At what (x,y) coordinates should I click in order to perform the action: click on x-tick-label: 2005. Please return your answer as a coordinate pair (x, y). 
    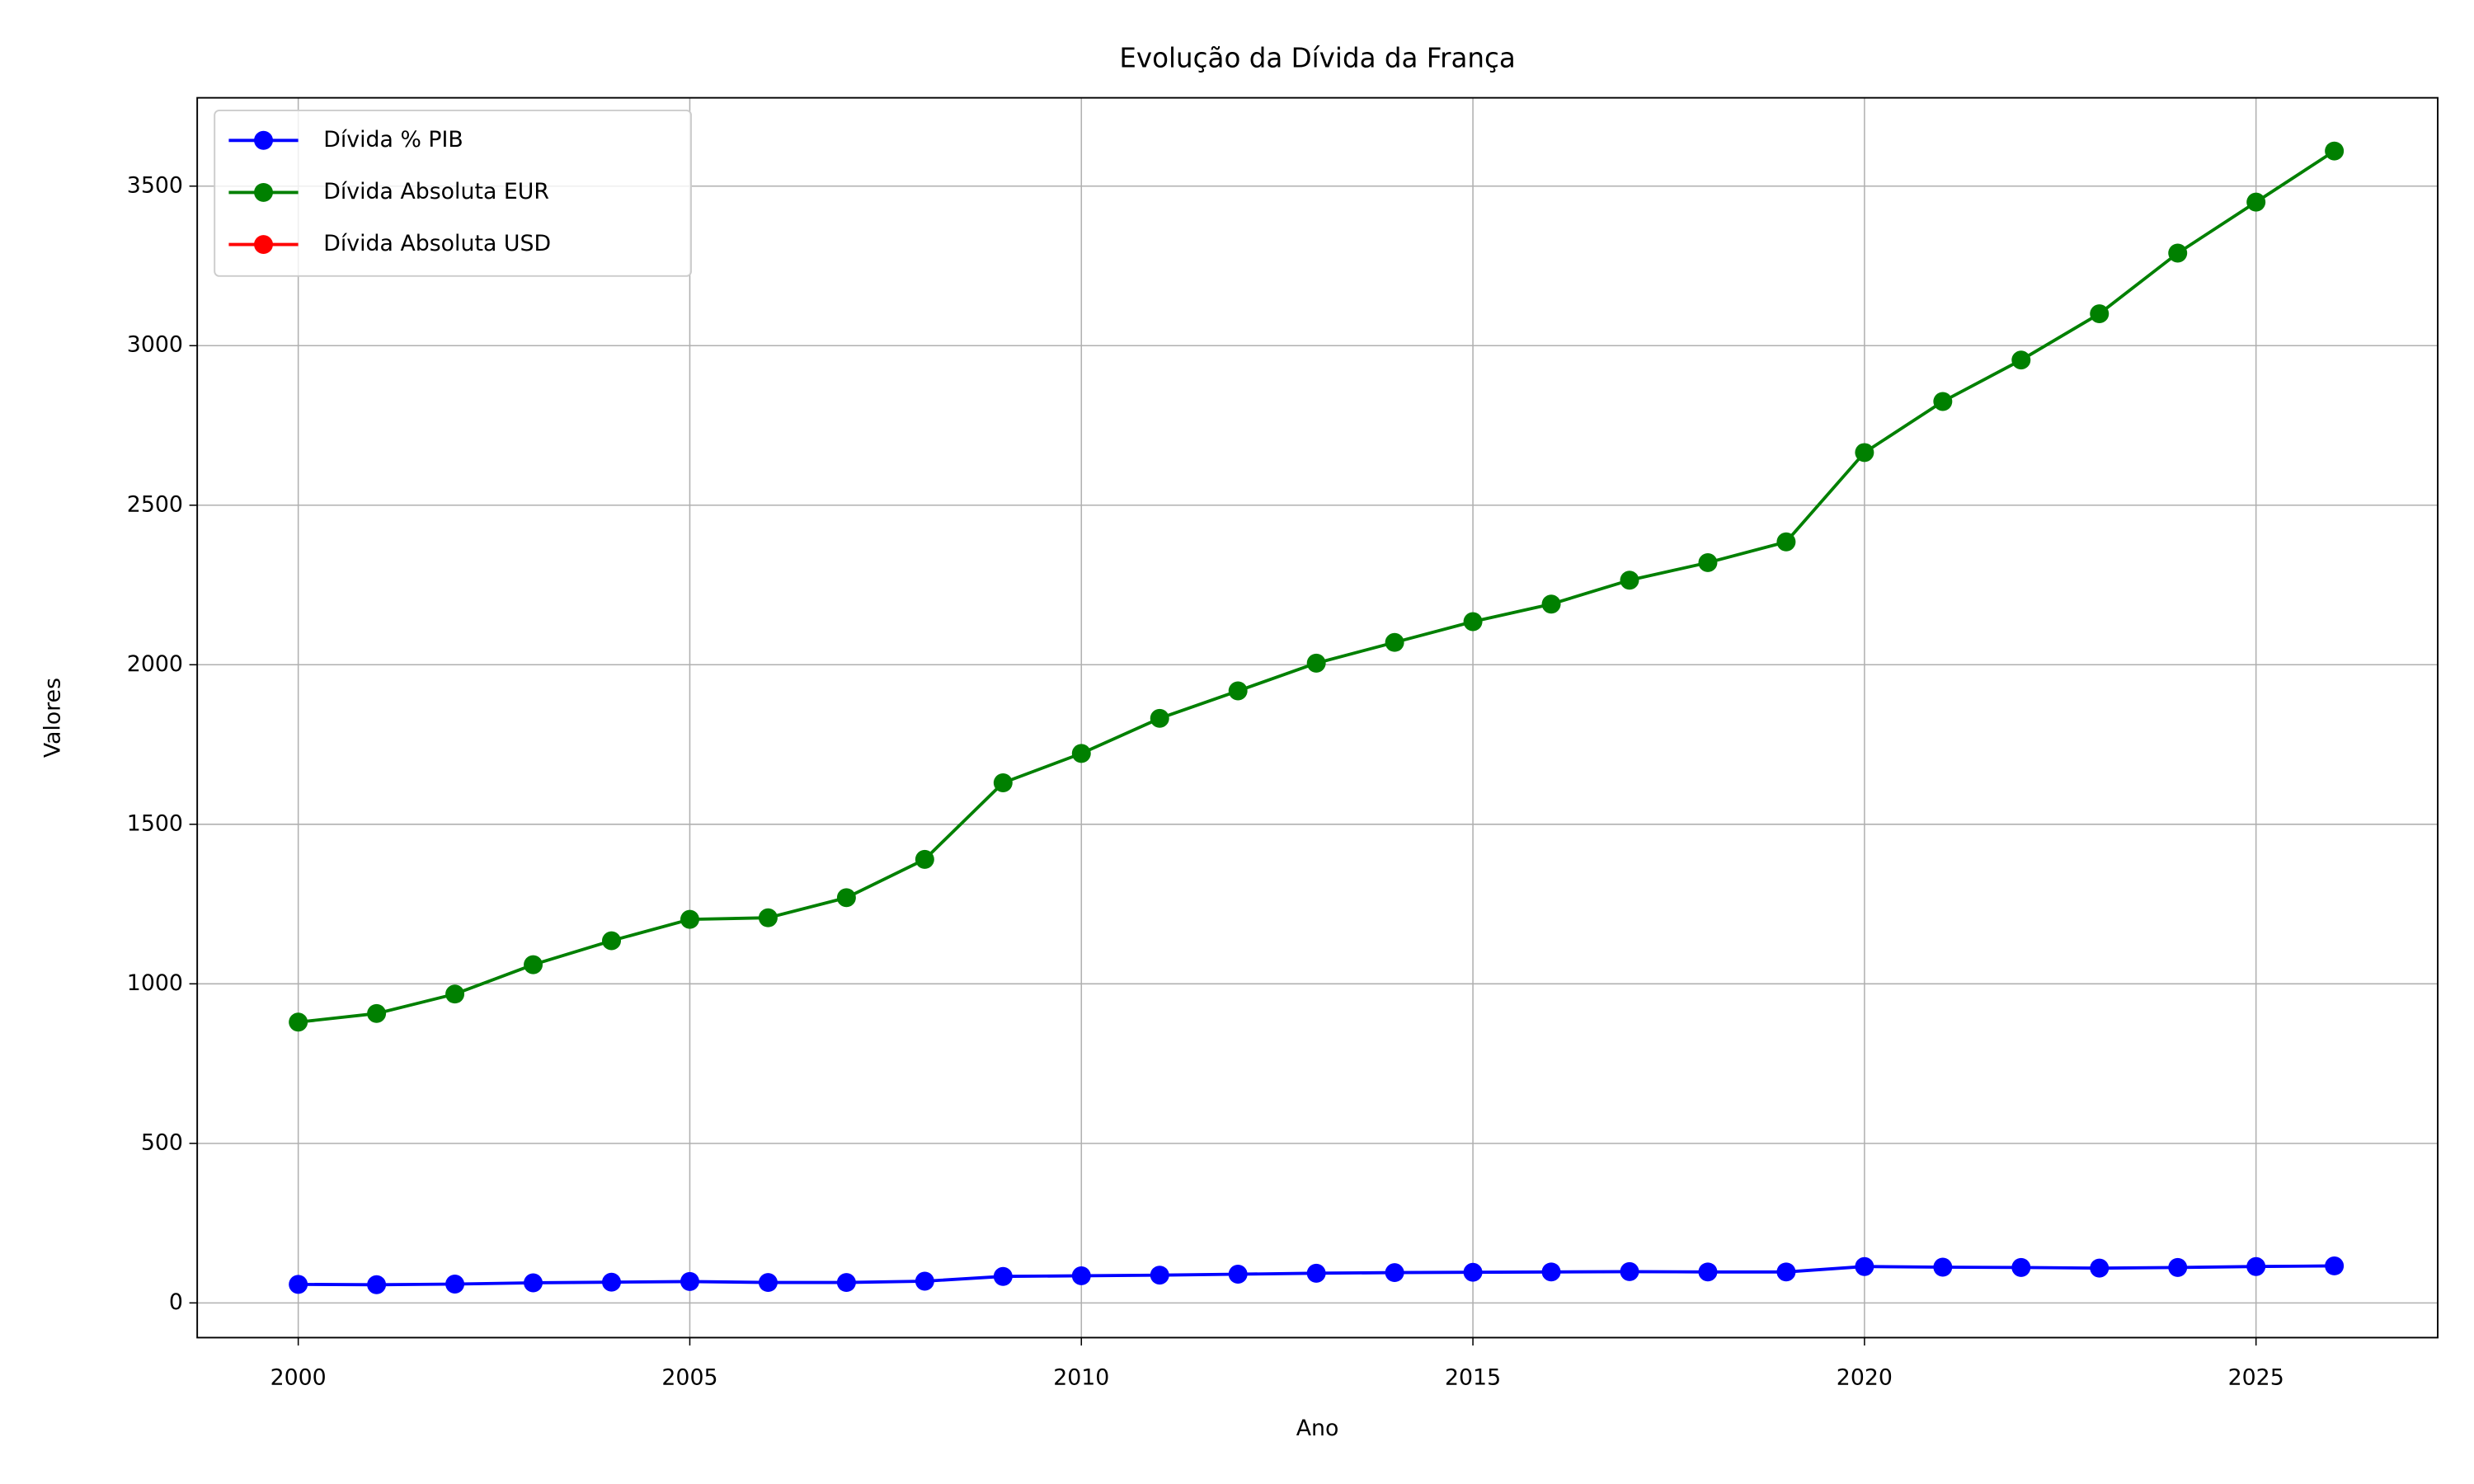
    Looking at the image, I should click on (689, 1378).